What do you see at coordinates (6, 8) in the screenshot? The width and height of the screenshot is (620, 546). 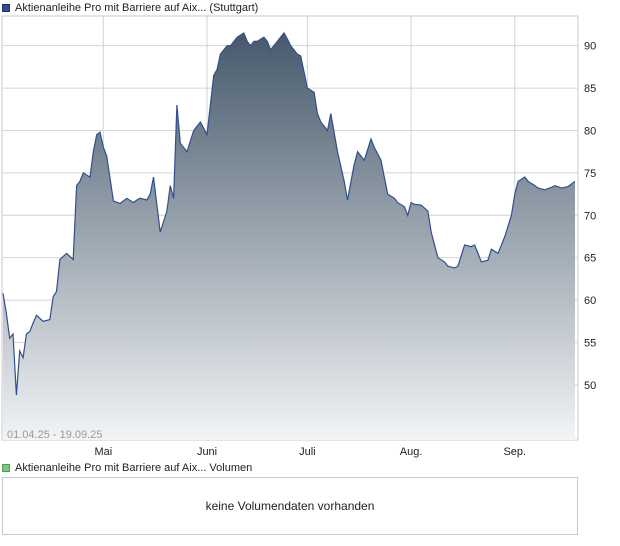 I see `legend-price-swatch` at bounding box center [6, 8].